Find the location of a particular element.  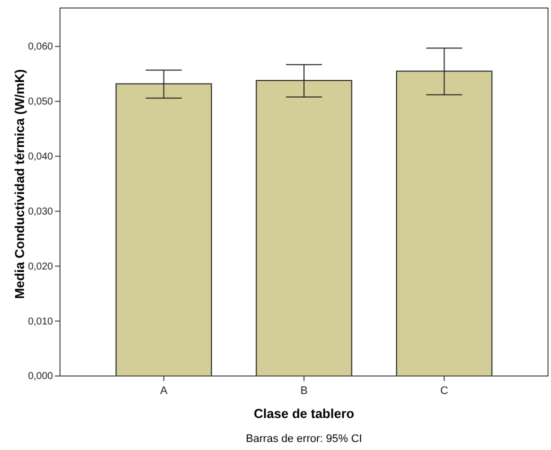

x-tick-label: B is located at coordinates (304, 391).